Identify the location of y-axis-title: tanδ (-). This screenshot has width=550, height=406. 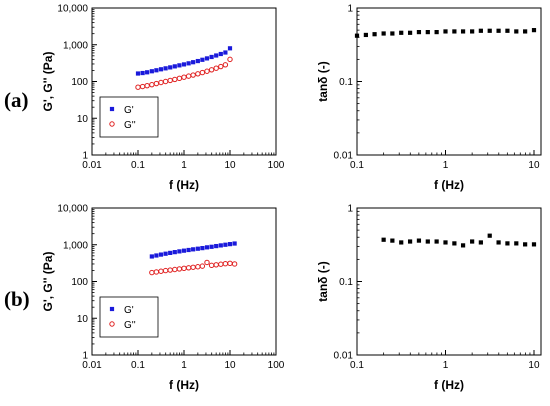
(323, 281).